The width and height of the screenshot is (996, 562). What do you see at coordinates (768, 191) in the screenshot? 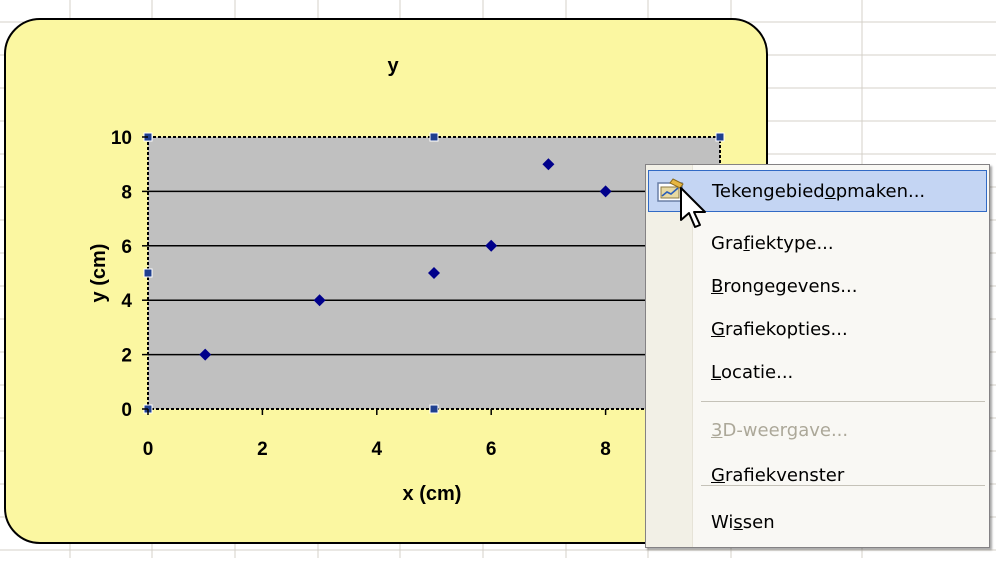
I see `menu-item-label-pre: Tekengebied` at bounding box center [768, 191].